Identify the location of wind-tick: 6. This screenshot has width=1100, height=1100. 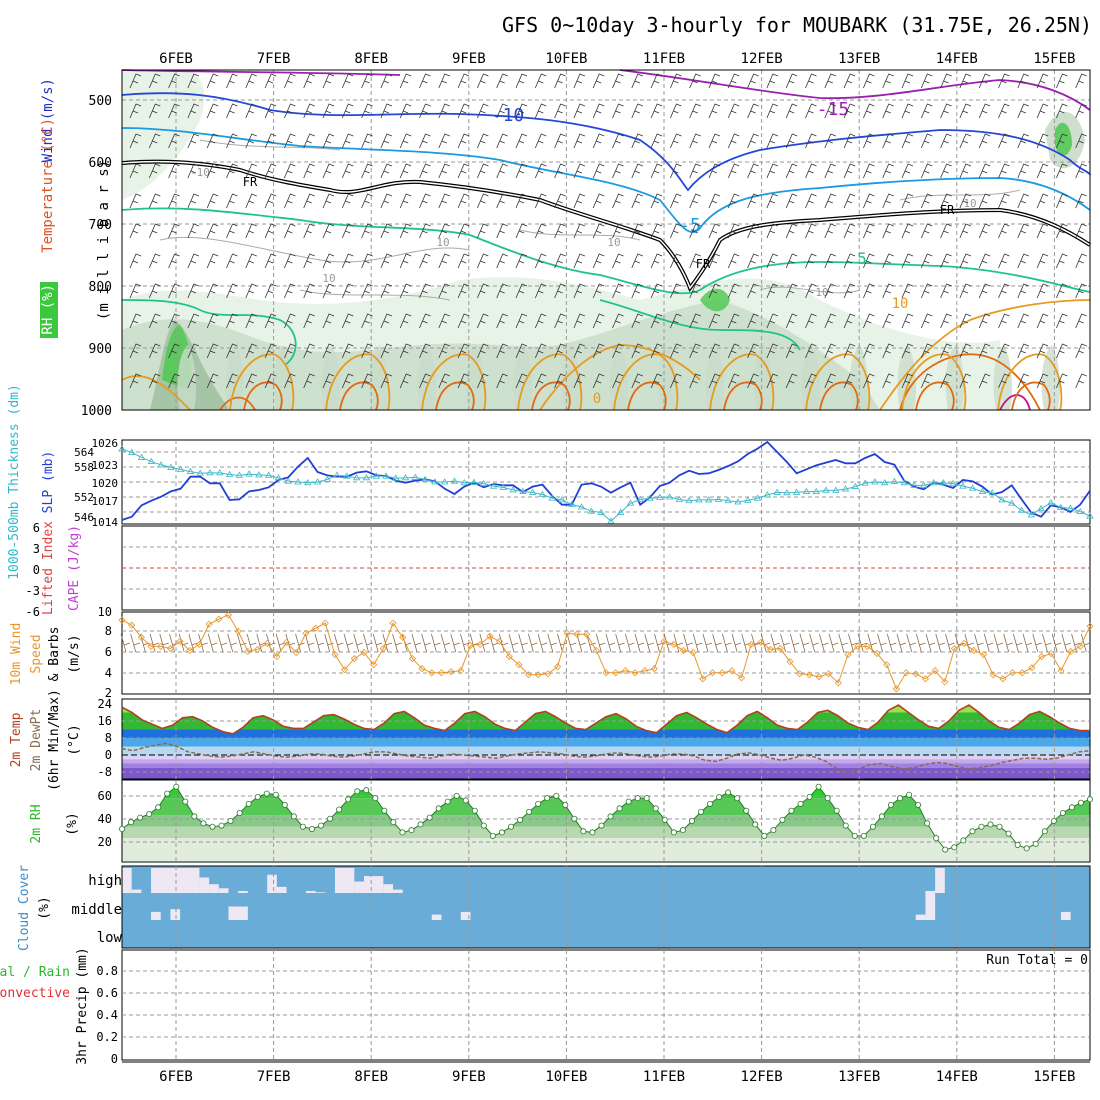
(108, 652).